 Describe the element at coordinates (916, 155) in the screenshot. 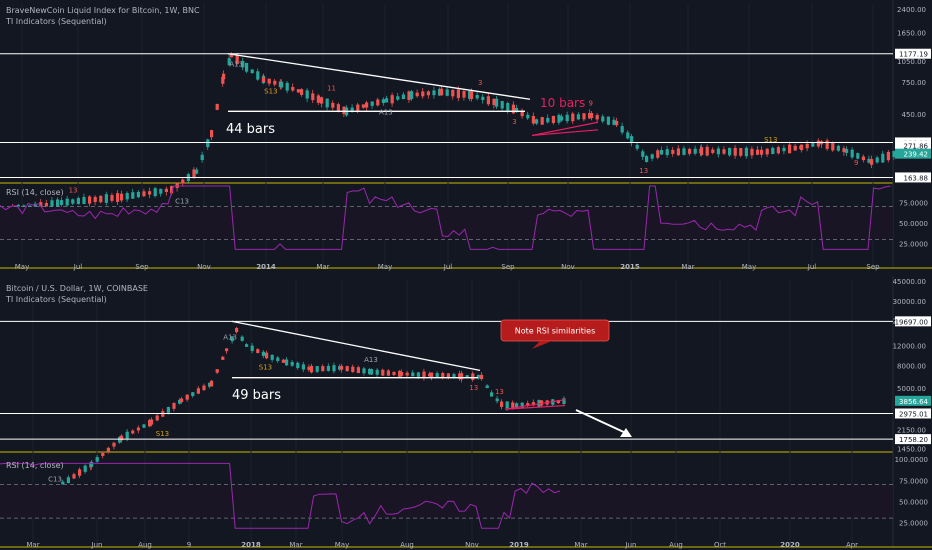

I see `price-label-text: 239.42` at that location.